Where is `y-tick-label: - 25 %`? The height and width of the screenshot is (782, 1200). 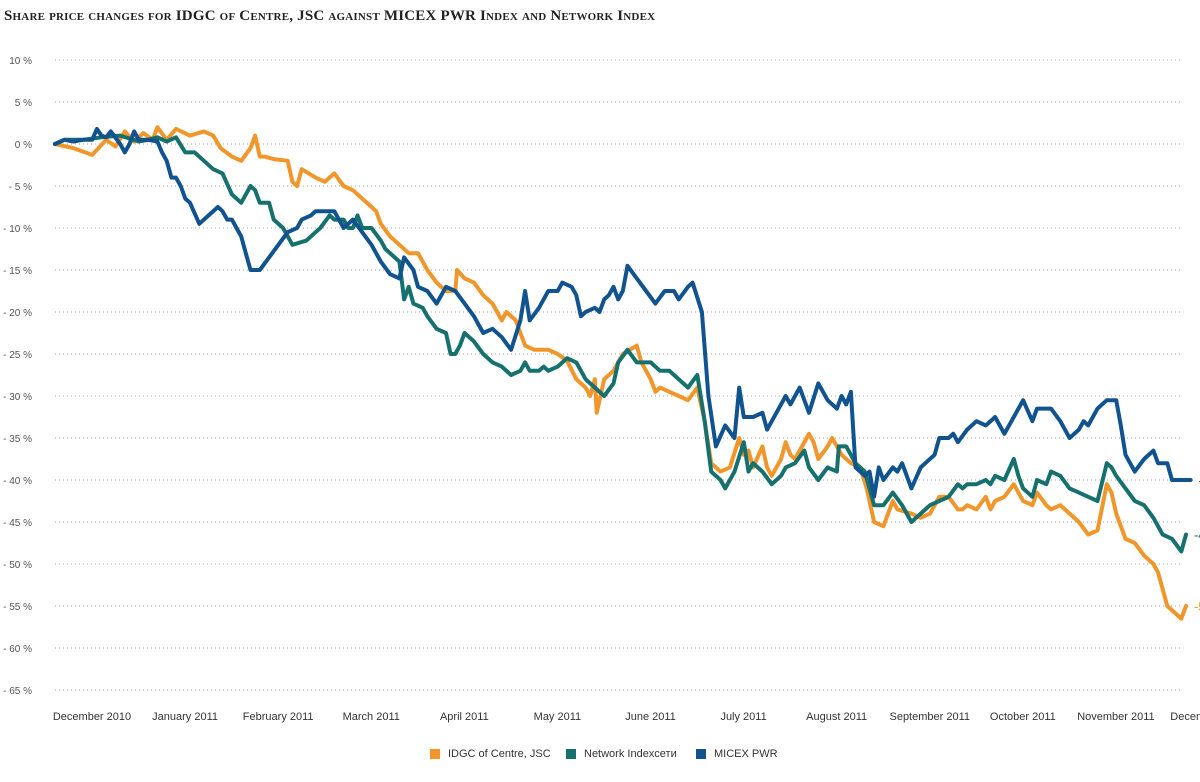 y-tick-label: - 25 % is located at coordinates (17, 355).